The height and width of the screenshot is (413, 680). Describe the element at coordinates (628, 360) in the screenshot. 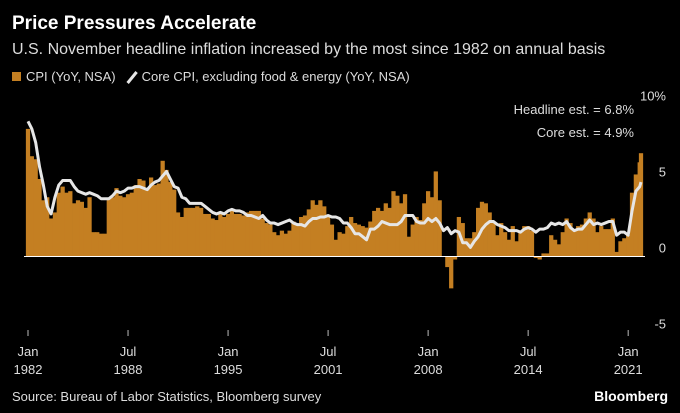

I see `x-tick-label: Jan 2021` at that location.